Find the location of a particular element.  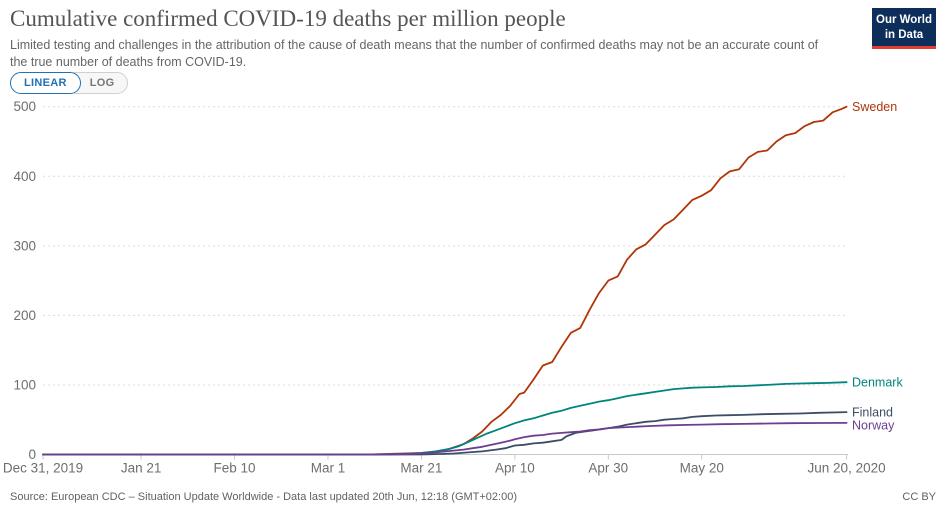

series-label-finland: Finland is located at coordinates (872, 413).